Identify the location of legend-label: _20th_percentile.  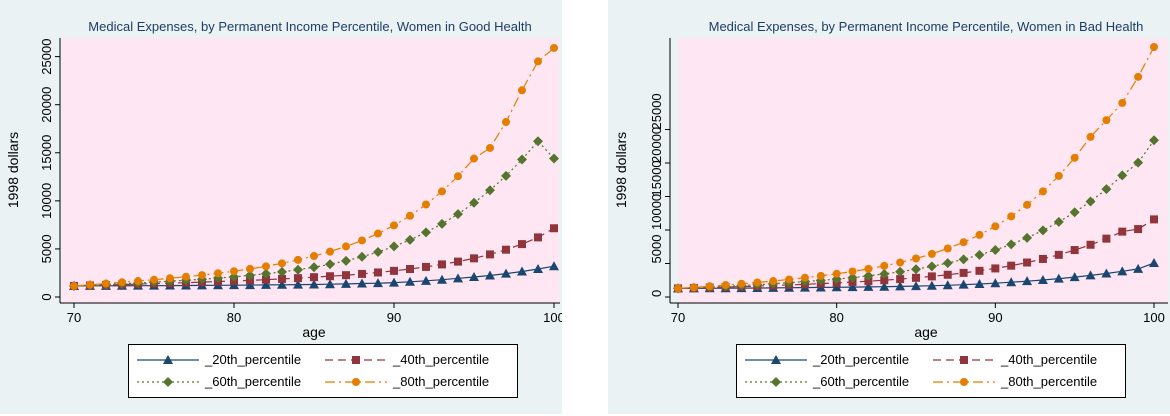
(861, 360).